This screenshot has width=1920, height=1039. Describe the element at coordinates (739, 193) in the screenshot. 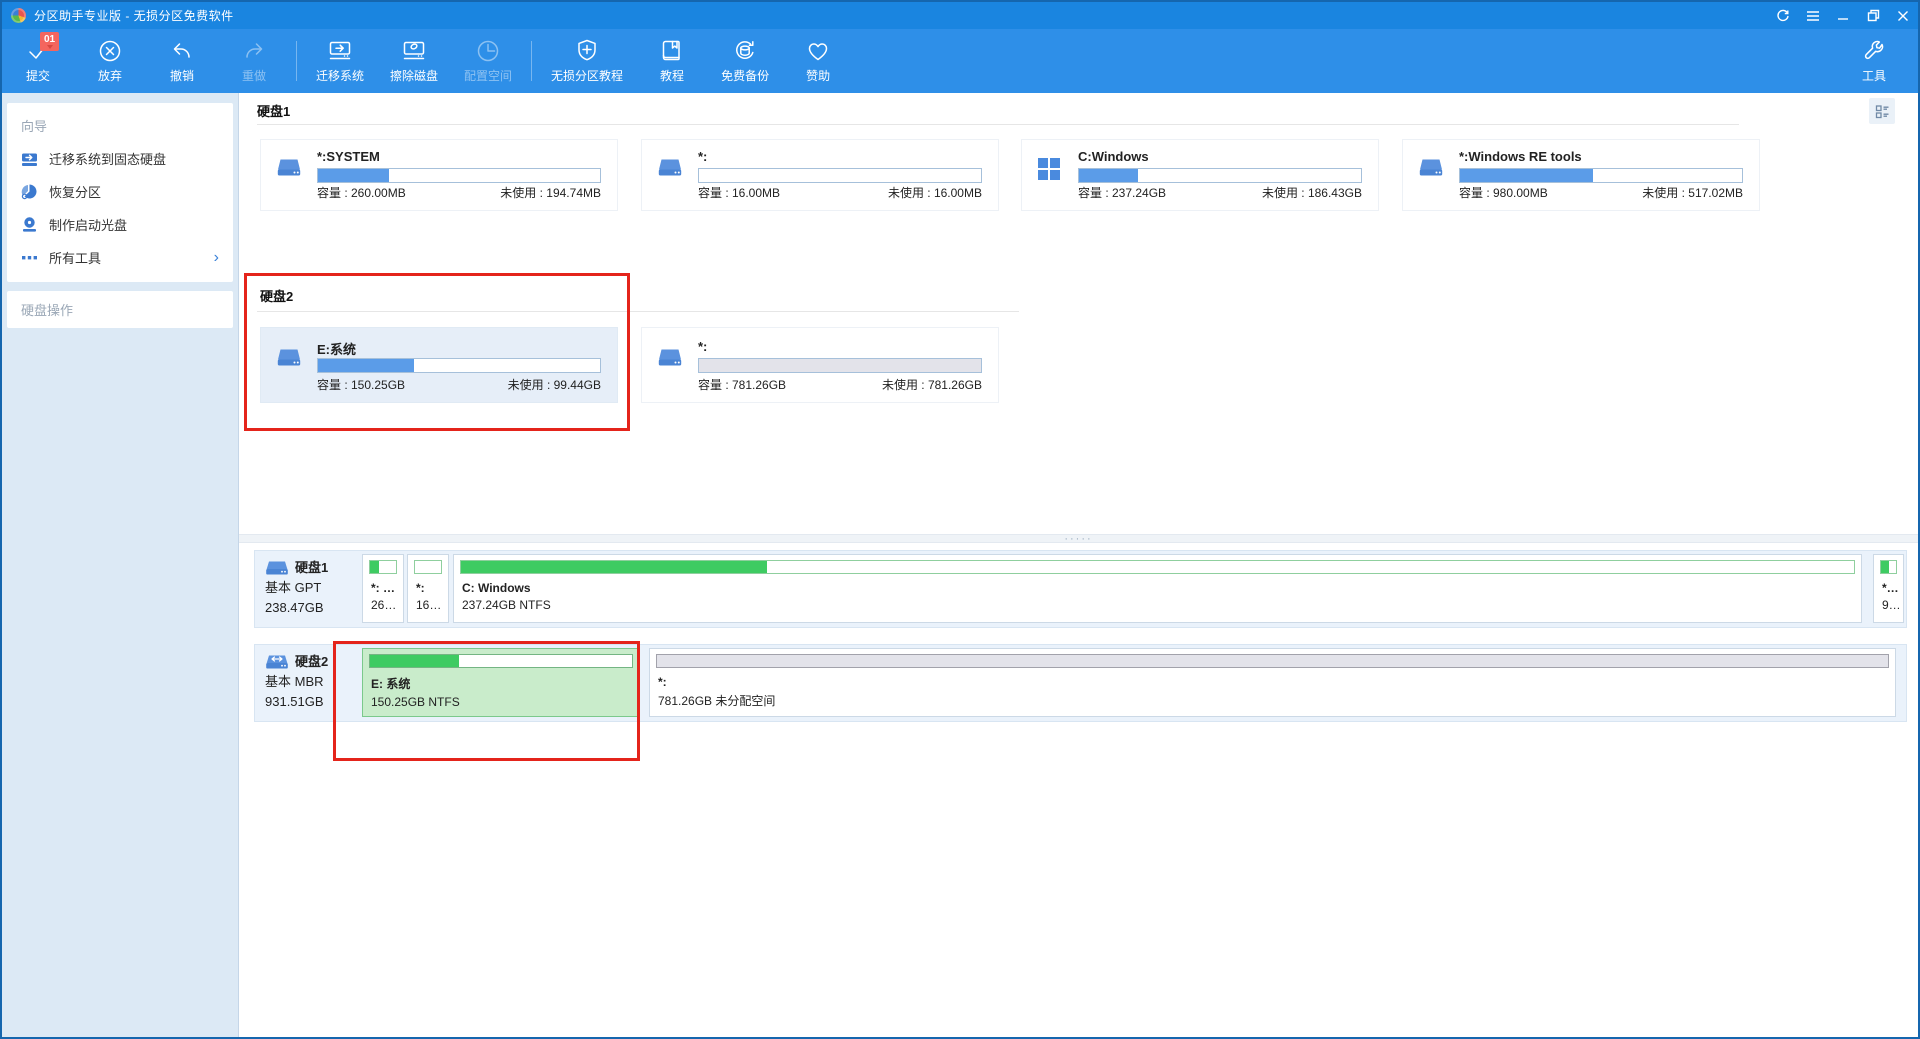

I see `capacity-label: 容量 : 16.00MB` at that location.